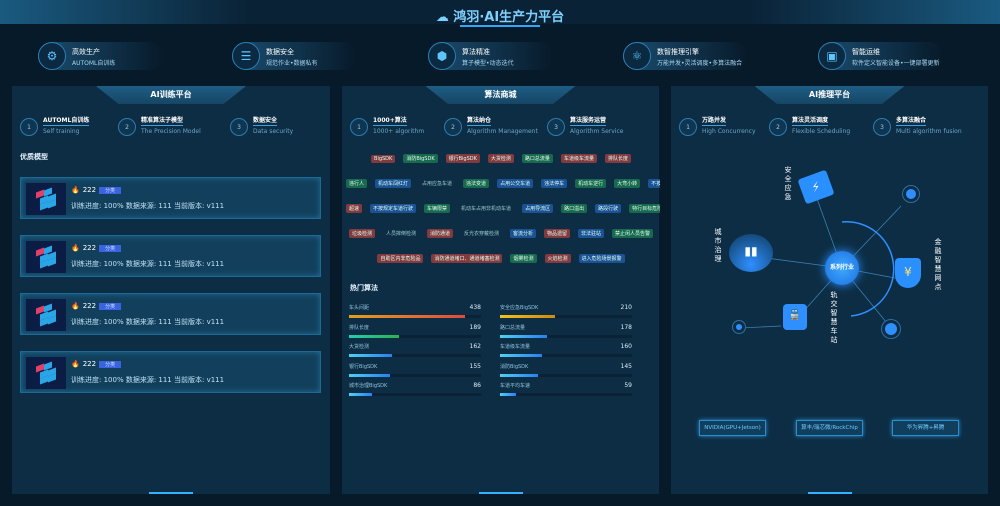 This screenshot has height=506, width=1000. I want to click on algorithm-tag: 违法变道, so click(476, 183).